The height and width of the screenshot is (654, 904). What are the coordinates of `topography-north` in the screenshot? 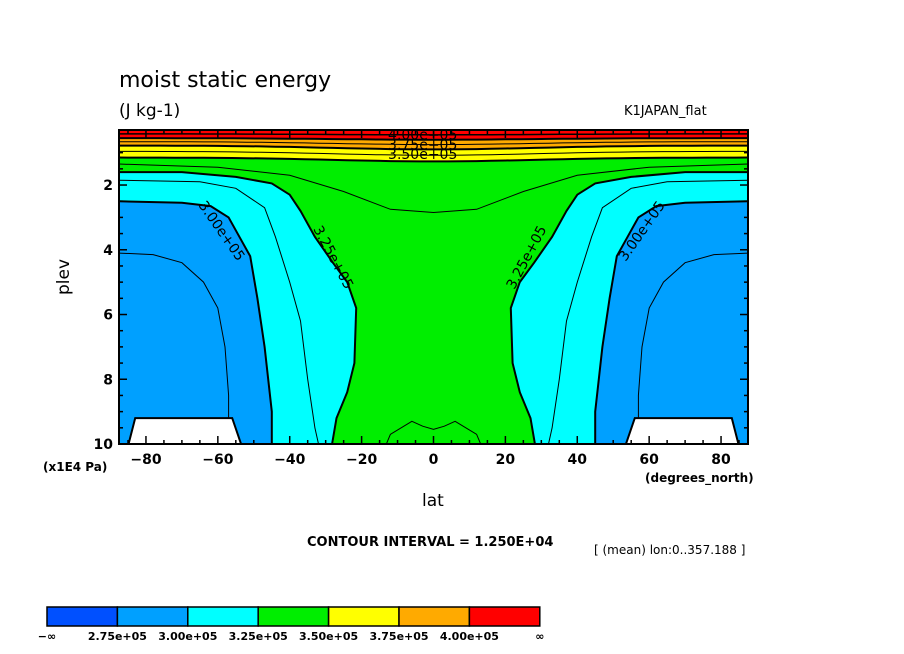 It's located at (682, 430).